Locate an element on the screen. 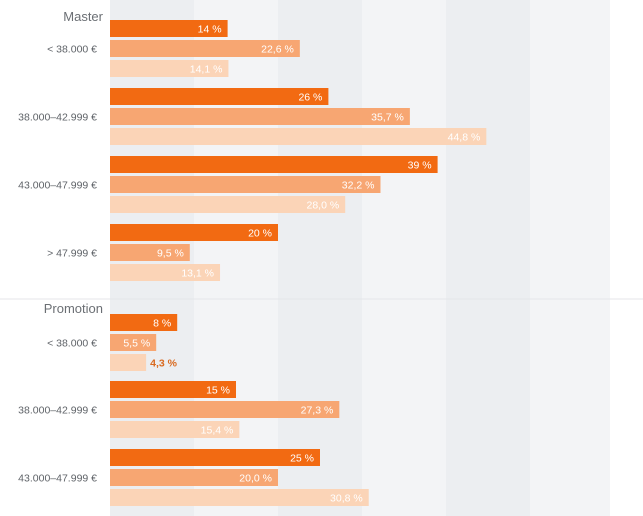  data-label: 32,2 % is located at coordinates (358, 186).